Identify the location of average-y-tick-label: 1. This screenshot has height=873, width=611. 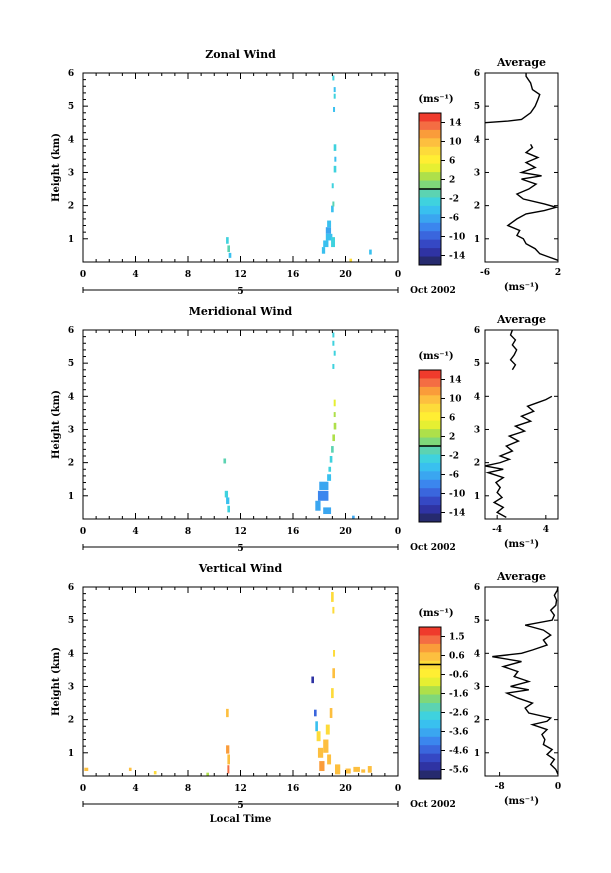
(477, 240).